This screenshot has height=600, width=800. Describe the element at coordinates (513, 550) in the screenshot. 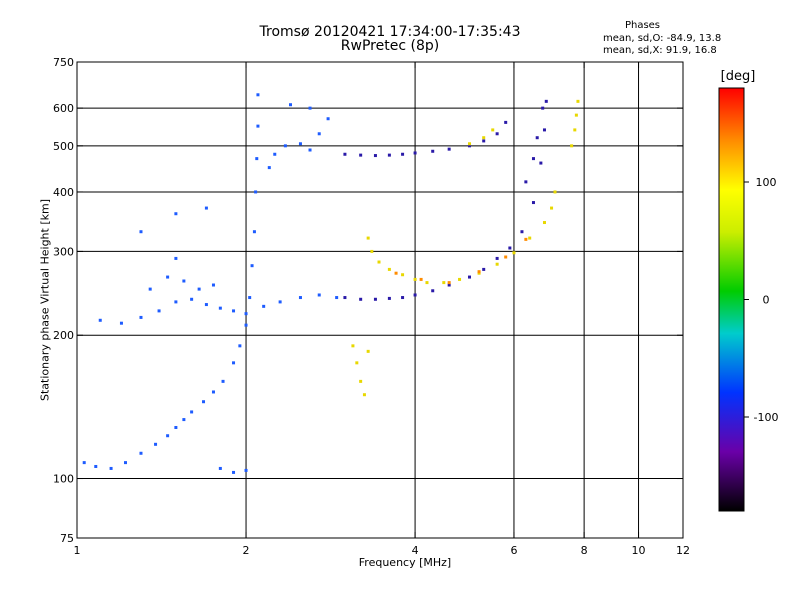

I see `x-tick-label: 6` at that location.